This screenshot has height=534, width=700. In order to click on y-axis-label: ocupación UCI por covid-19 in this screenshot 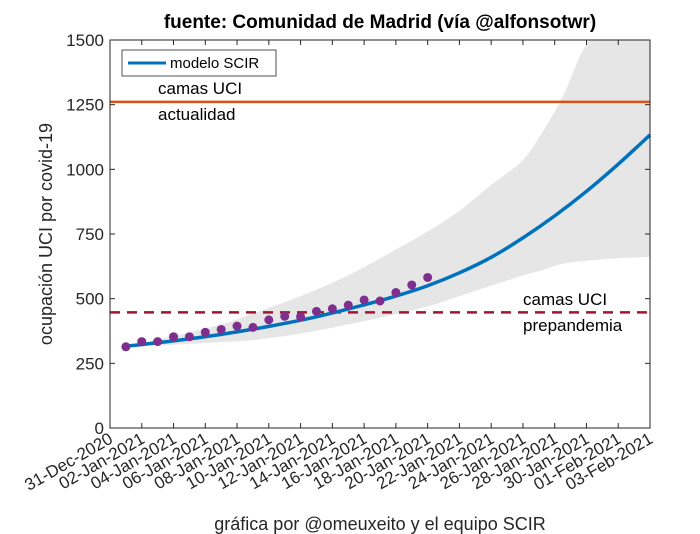, I will do `click(46, 234)`.